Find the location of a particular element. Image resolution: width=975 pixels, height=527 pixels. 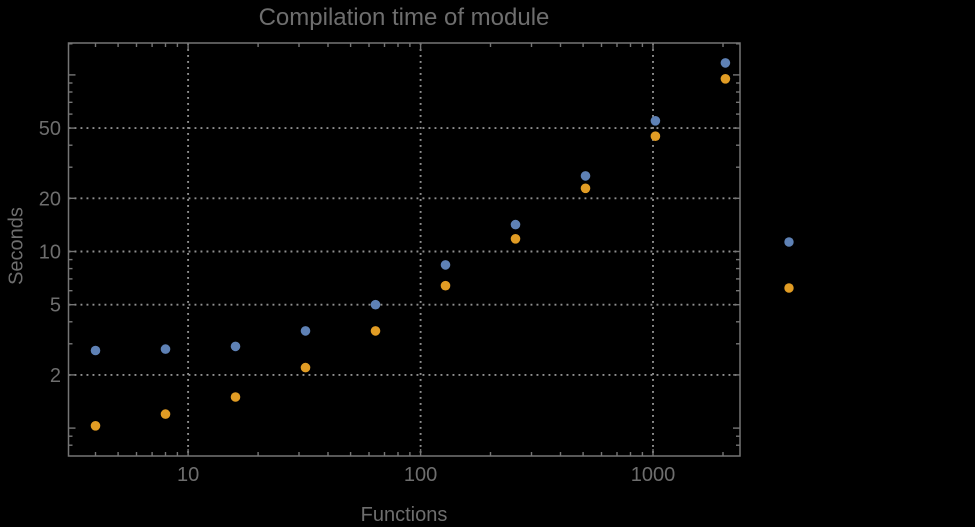

x-axis-label: Functions is located at coordinates (404, 515).